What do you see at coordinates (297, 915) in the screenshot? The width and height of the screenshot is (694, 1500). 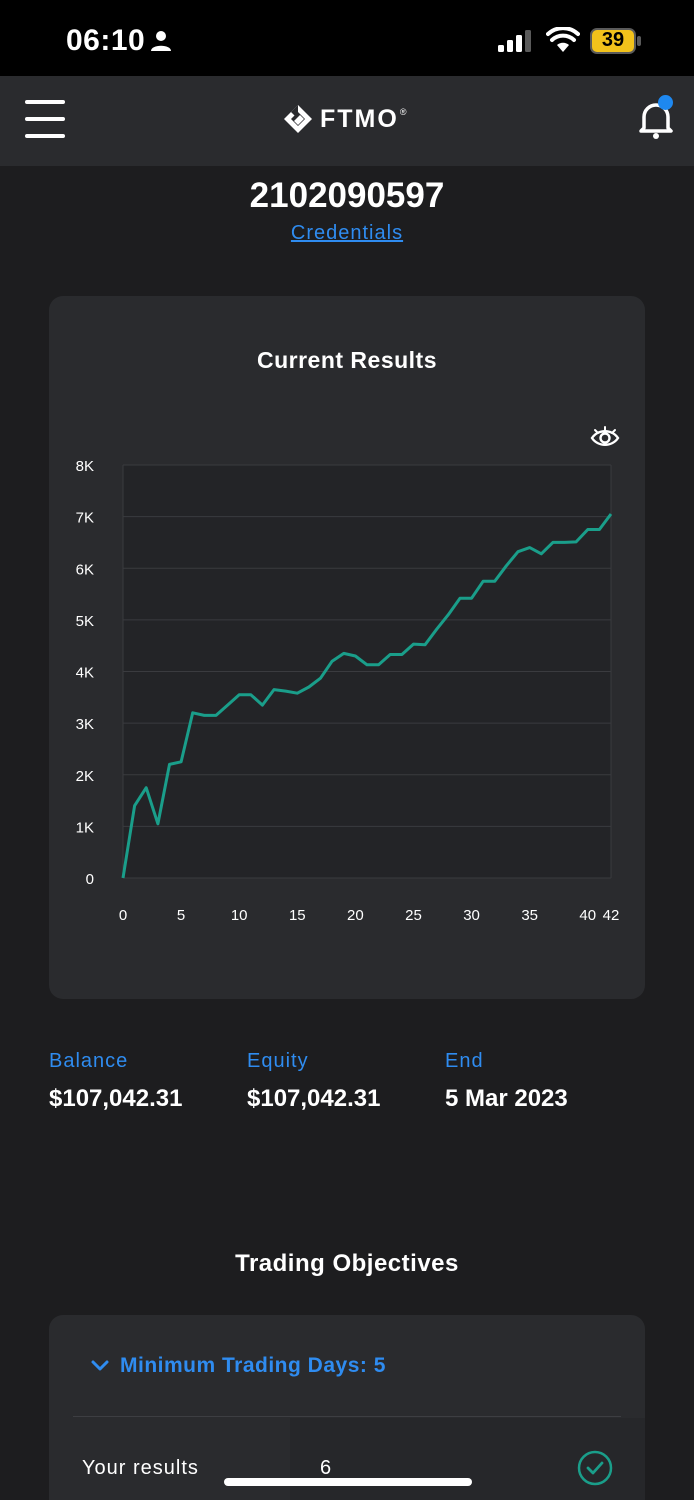 I see `x-tick-label: 15` at bounding box center [297, 915].